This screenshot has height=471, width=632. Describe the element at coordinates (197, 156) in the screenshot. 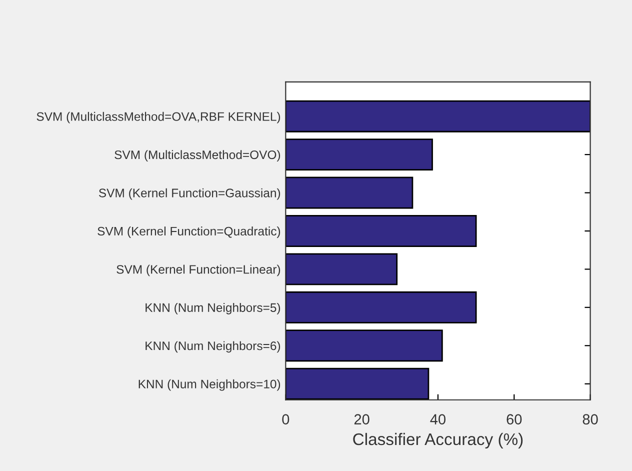

I see `y-tick-label: SVM (MulticlassMethod=OVO)` at that location.